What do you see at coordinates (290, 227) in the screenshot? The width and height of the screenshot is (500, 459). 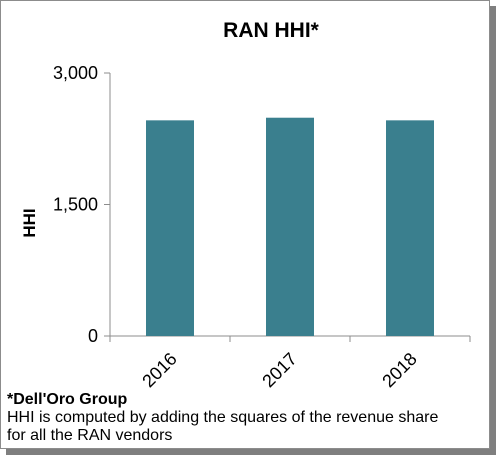 I see `bar-2017` at bounding box center [290, 227].